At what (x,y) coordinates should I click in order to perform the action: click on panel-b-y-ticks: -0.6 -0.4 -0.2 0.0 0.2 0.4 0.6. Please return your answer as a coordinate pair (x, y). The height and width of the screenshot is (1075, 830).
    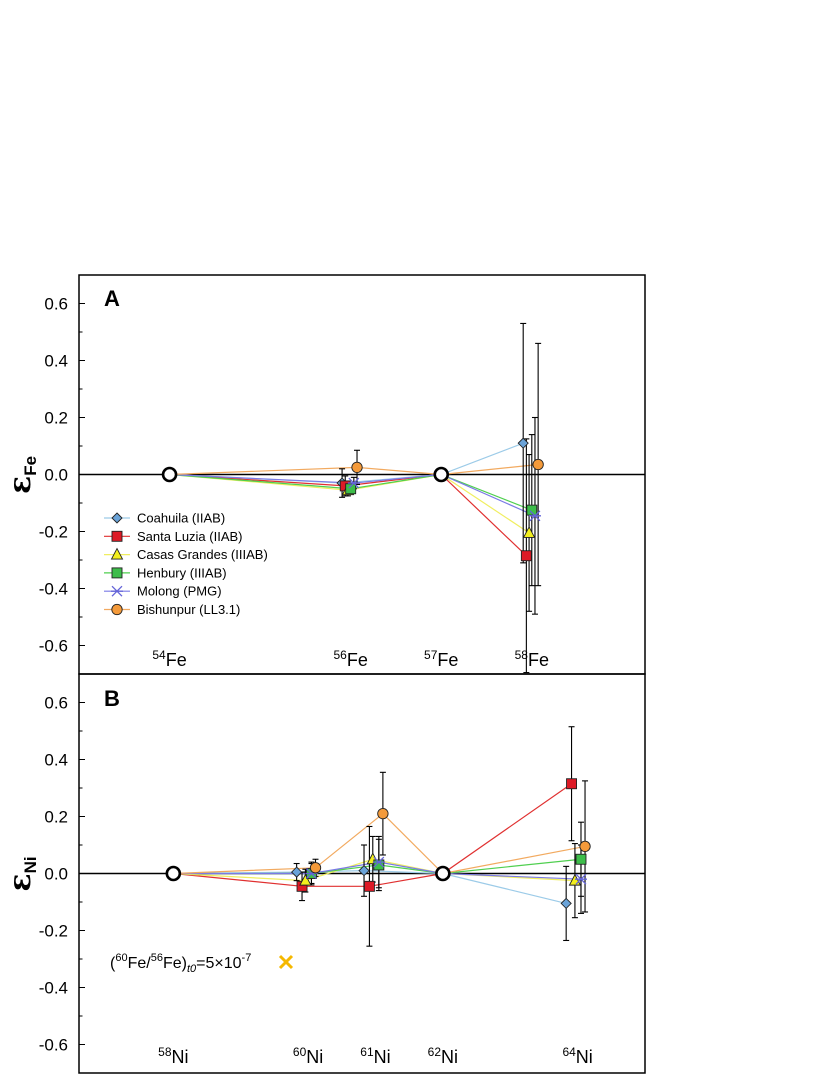
    Looking at the image, I should click on (62, 873).